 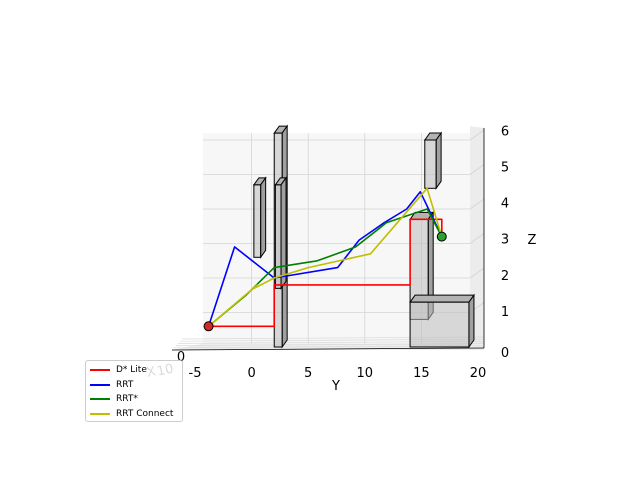 I want to click on start-marker, so click(x=208, y=326).